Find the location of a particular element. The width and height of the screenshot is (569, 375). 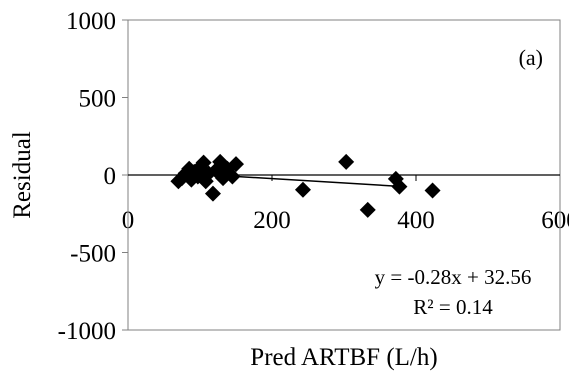

x-tick-label: 400 is located at coordinates (416, 220).